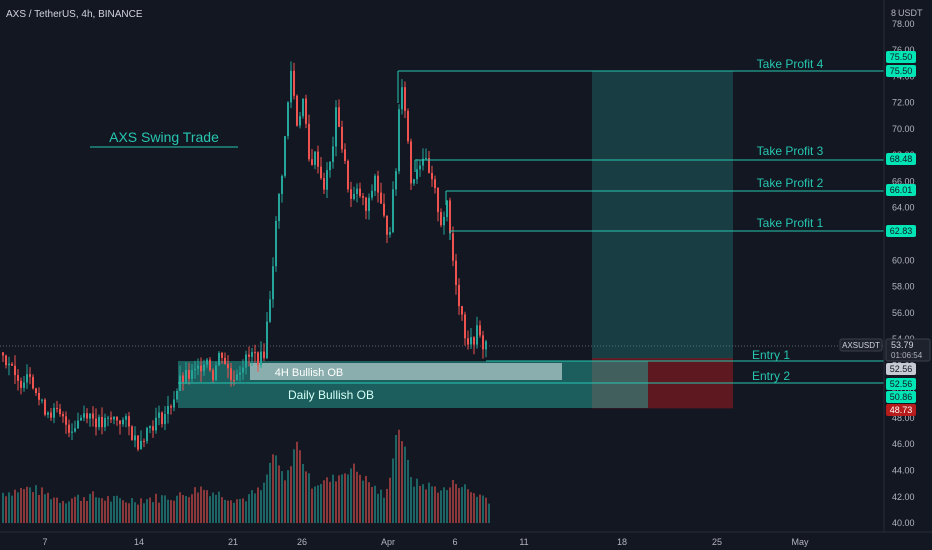 The image size is (932, 550). Describe the element at coordinates (908, 266) in the screenshot. I see `price-axis-bg` at that location.